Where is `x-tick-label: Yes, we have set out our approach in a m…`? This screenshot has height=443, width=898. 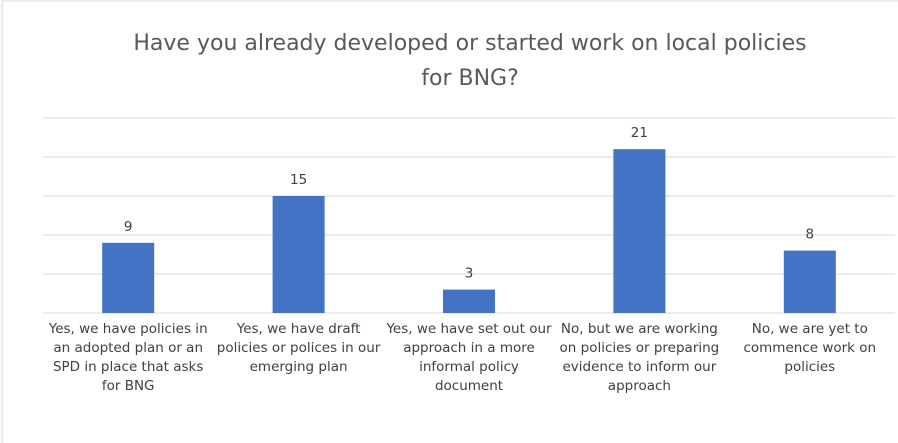
x-tick-label: Yes, we have set out our approach in a m… is located at coordinates (469, 357).